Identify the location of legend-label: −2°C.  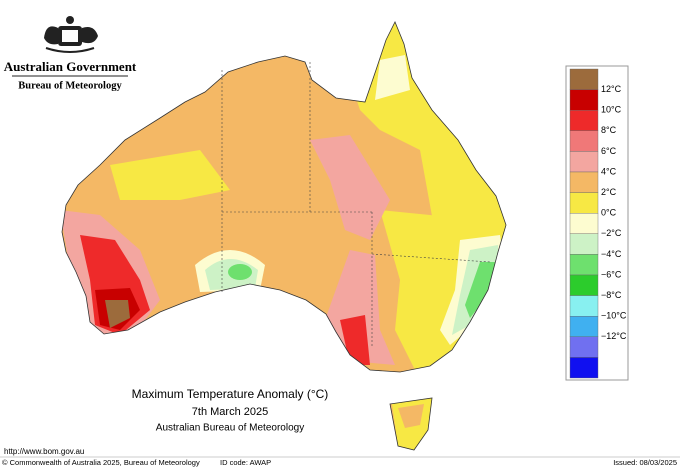
(611, 233).